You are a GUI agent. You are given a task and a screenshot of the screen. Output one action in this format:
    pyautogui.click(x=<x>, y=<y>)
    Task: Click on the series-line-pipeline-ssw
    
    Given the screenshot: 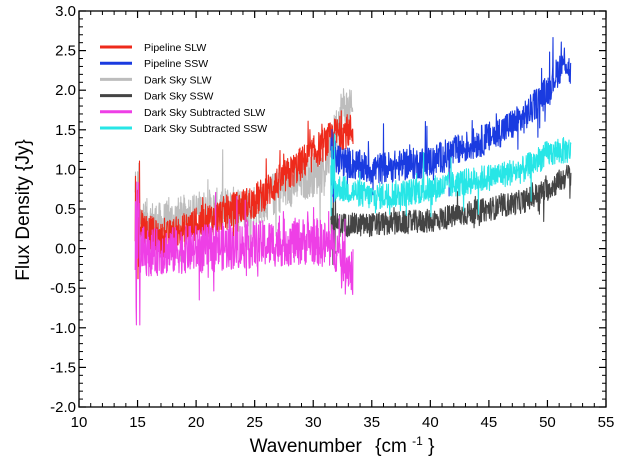 What is the action you would take?
    pyautogui.click(x=451, y=119)
    